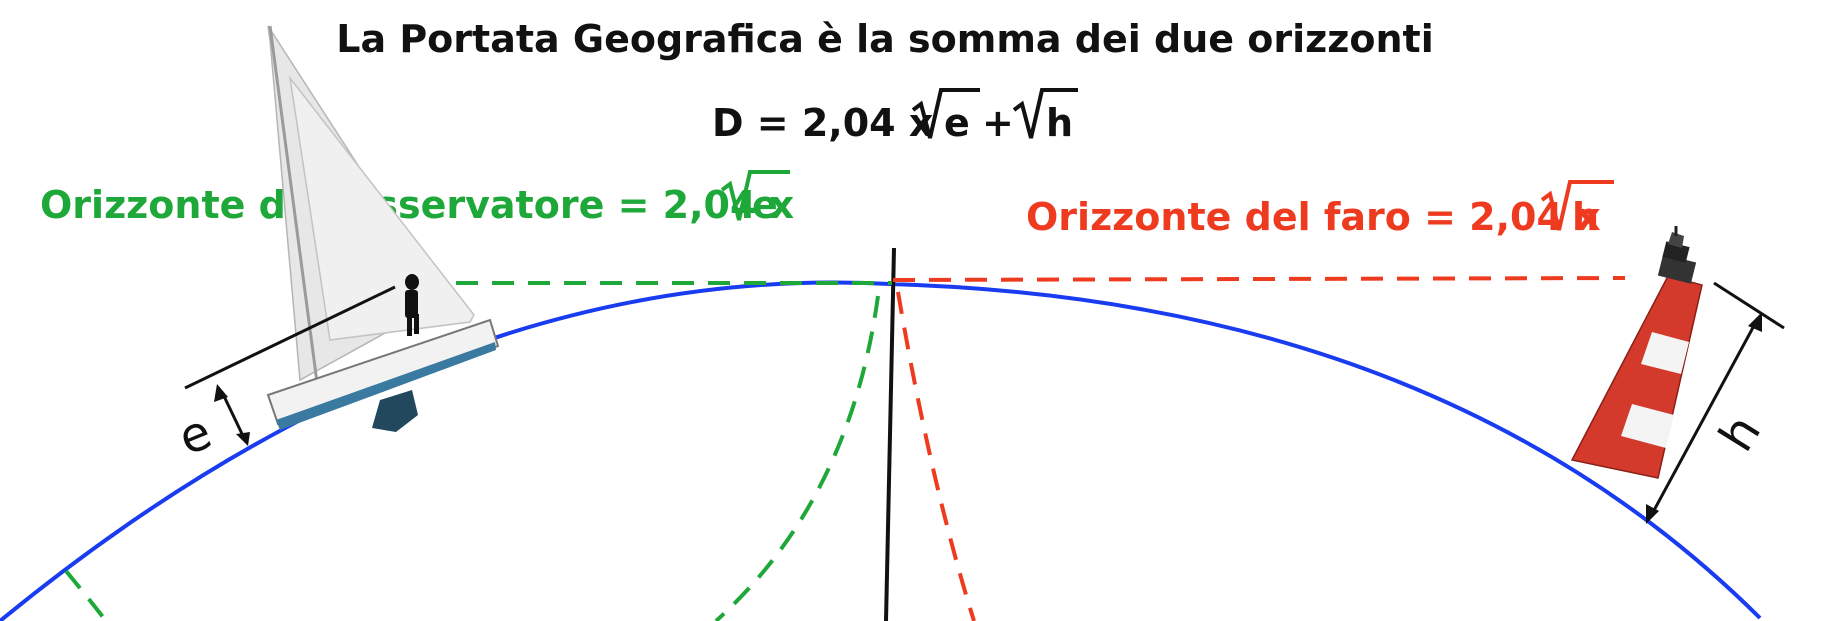 The width and height of the screenshot is (1821, 621). Describe the element at coordinates (1313, 217) in the screenshot. I see `lighthouse-horizon-text: Orizzonte del faro = 2,04 x` at that location.